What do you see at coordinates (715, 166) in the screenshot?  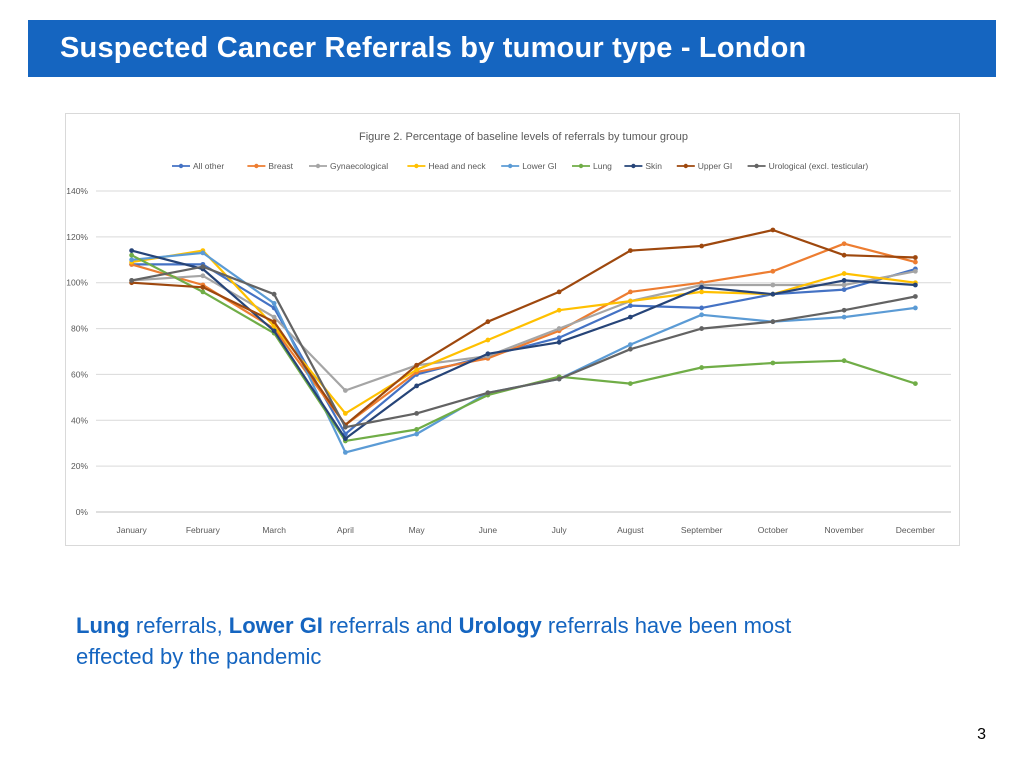 I see `legend-label: Upper GI` at bounding box center [715, 166].